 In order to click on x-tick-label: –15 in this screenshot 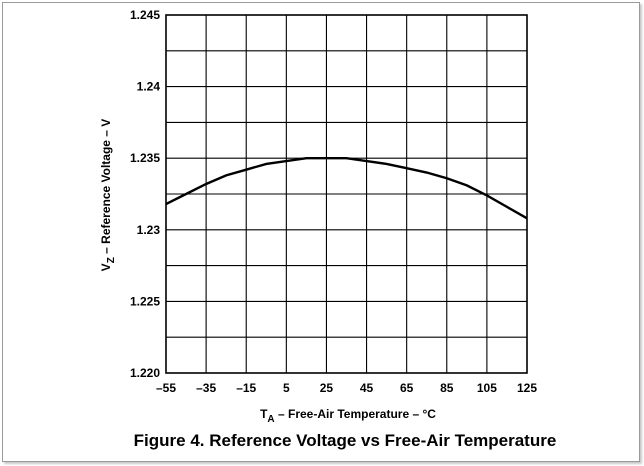, I will do `click(246, 388)`.